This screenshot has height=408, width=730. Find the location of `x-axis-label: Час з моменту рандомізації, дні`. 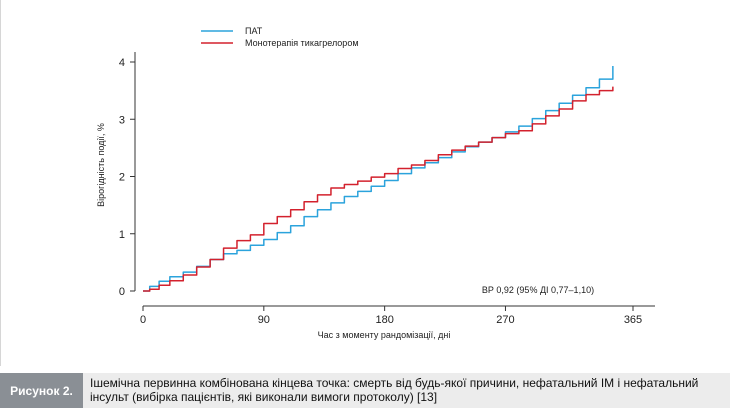

x-axis-label: Час з моменту рандомізації, дні is located at coordinates (384, 335).